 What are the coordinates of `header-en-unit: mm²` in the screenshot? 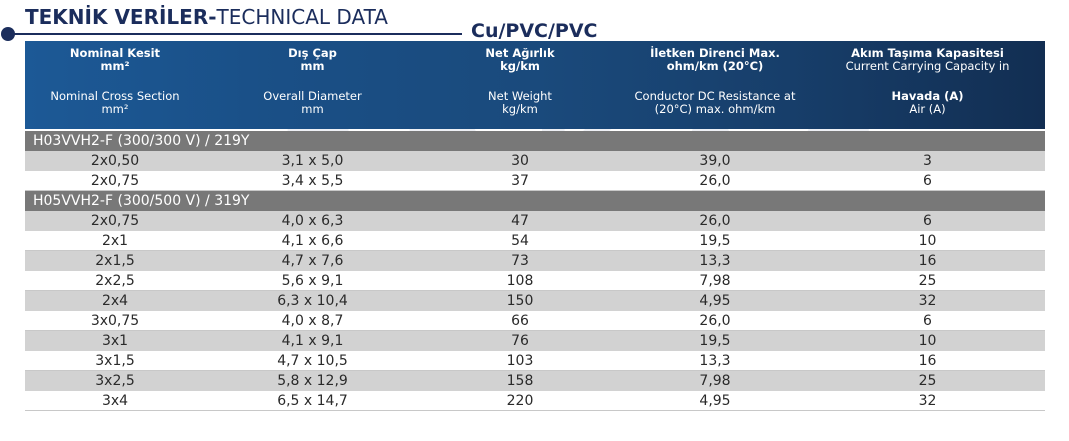 It's located at (115, 109).